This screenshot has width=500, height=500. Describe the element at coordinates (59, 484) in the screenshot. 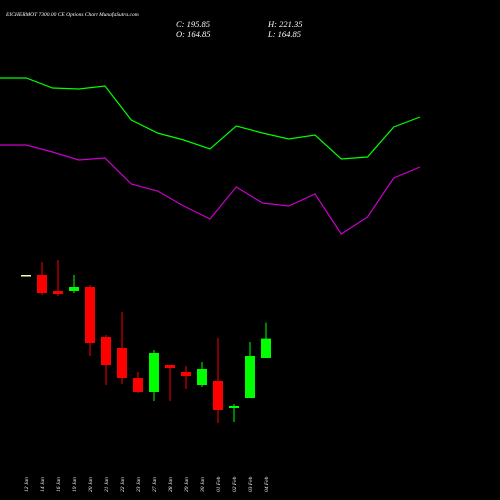

I see `x-tick-label: 16 Jan` at that location.